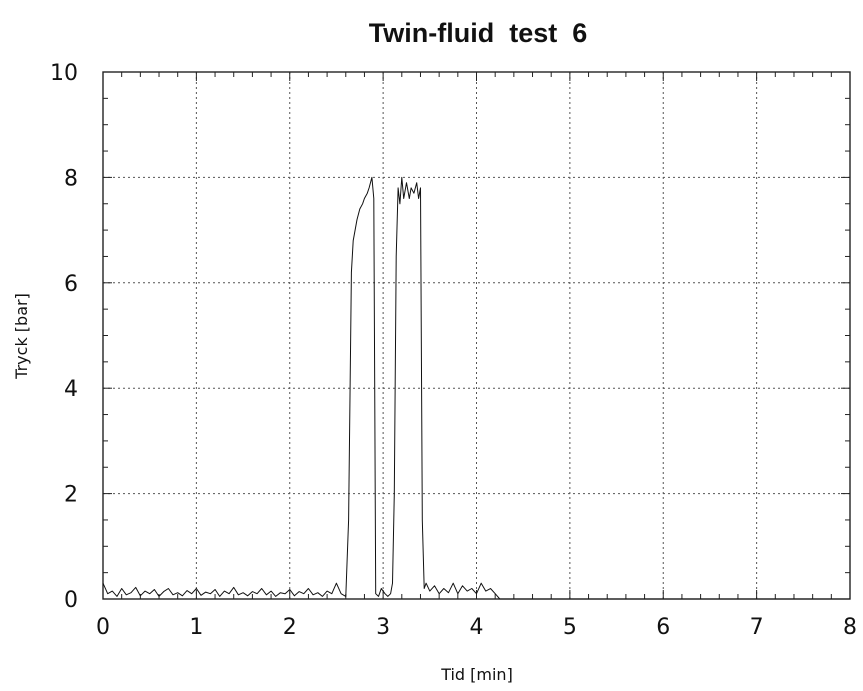 The height and width of the screenshot is (691, 863). I want to click on x-tick-label: 3, so click(383, 627).